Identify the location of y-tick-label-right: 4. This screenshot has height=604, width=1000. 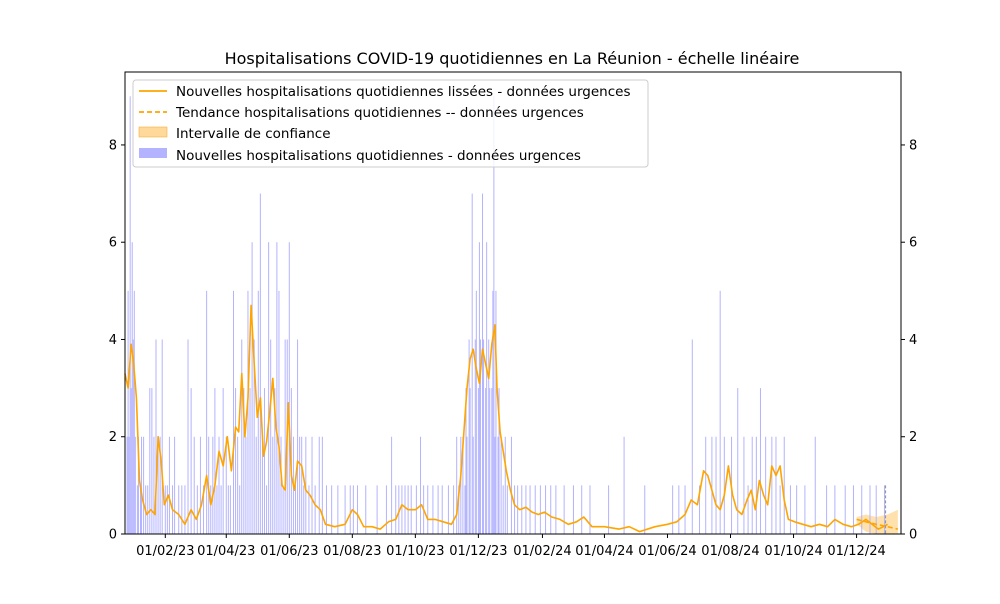
(913, 340).